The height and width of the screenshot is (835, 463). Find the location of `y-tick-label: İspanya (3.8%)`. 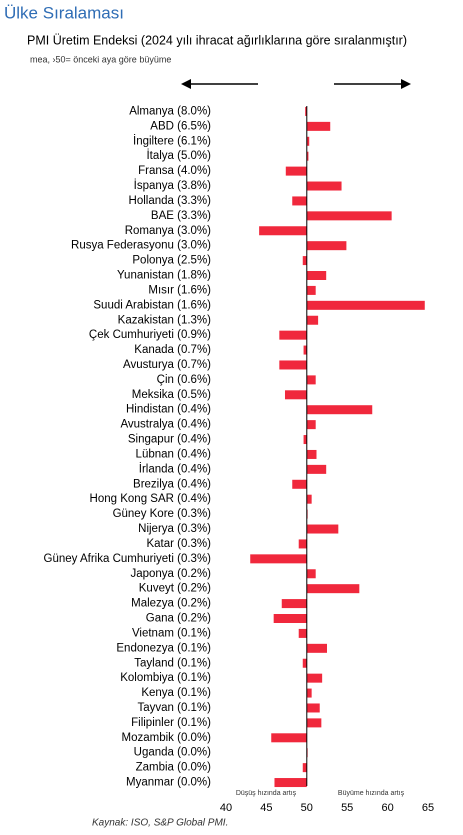

y-tick-label: İspanya (3.8%) is located at coordinates (173, 185).